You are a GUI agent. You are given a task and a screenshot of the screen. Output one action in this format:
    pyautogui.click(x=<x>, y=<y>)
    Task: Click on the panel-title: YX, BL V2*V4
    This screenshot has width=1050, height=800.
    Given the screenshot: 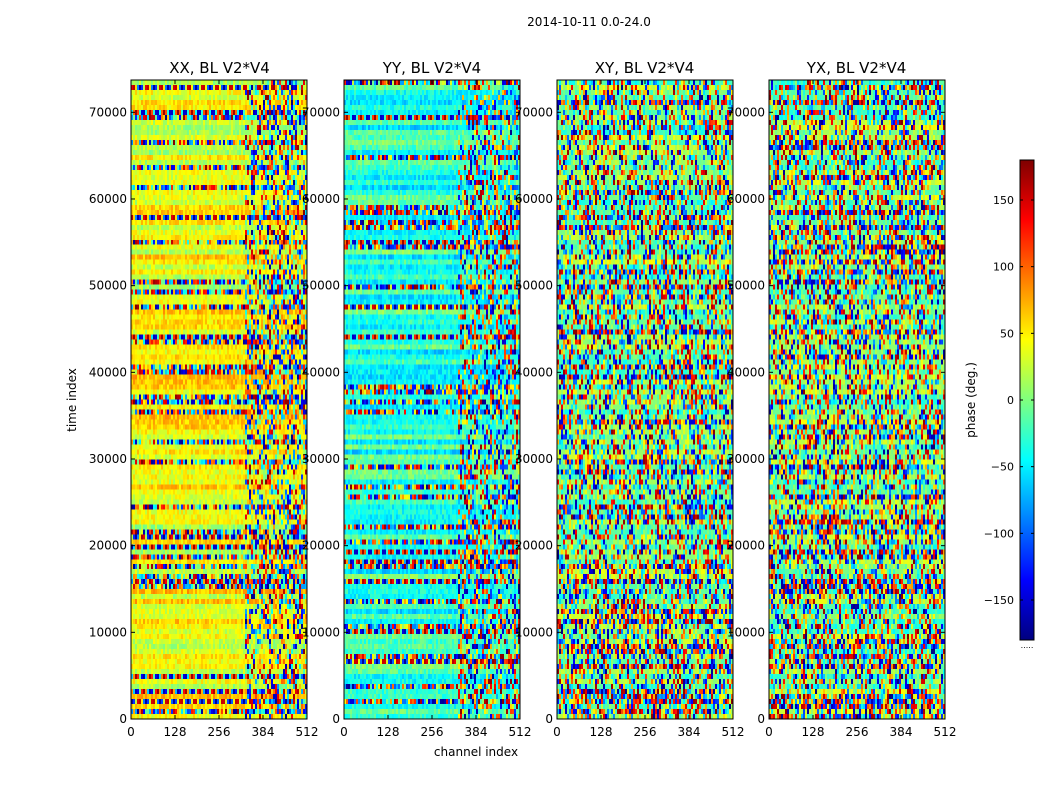 What is the action you would take?
    pyautogui.click(x=856, y=68)
    